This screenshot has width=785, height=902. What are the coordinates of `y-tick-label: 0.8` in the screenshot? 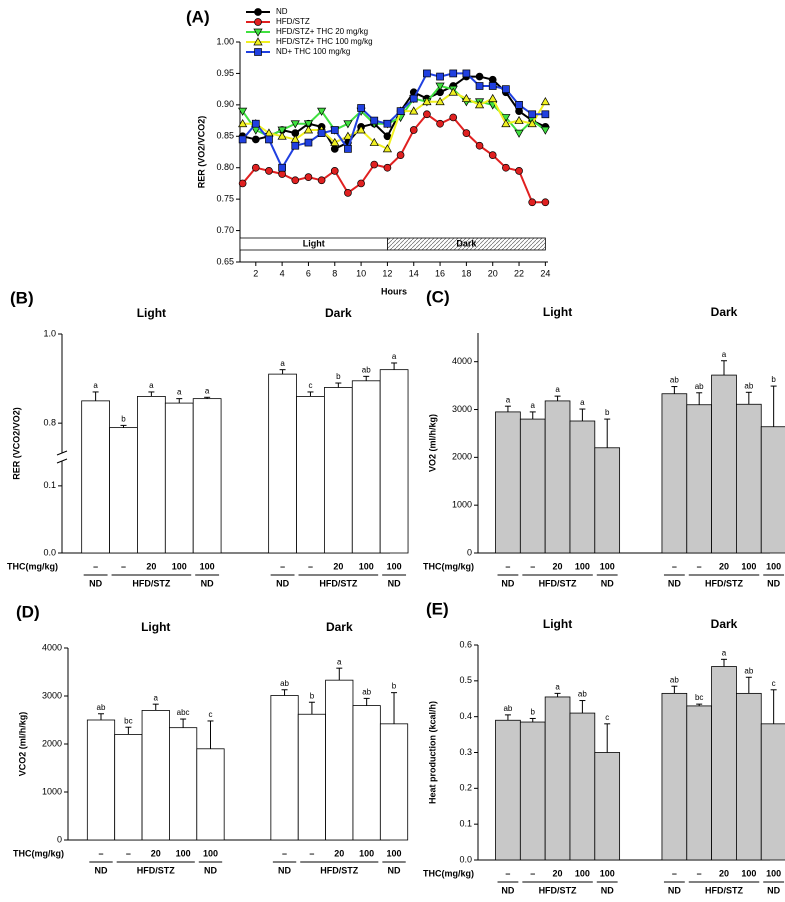 It's located at (49, 423).